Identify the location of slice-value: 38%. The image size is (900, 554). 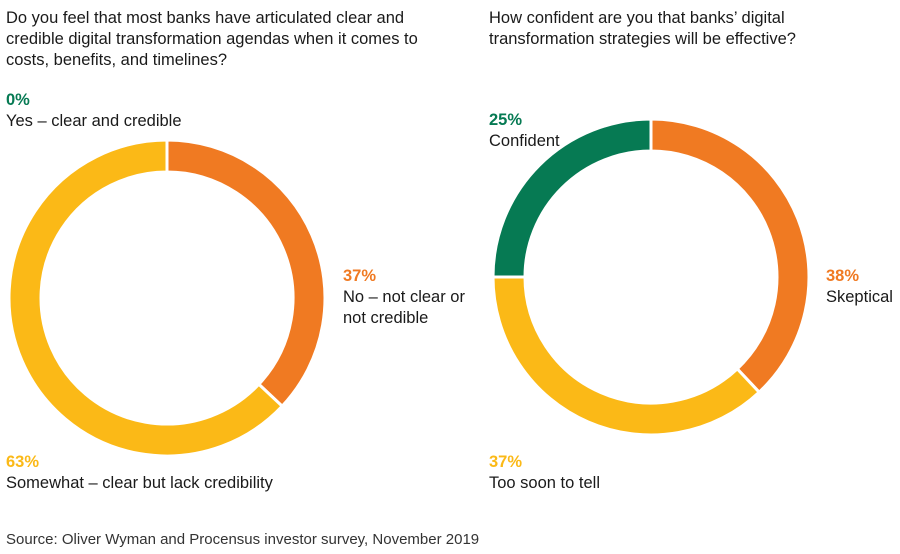
(843, 276).